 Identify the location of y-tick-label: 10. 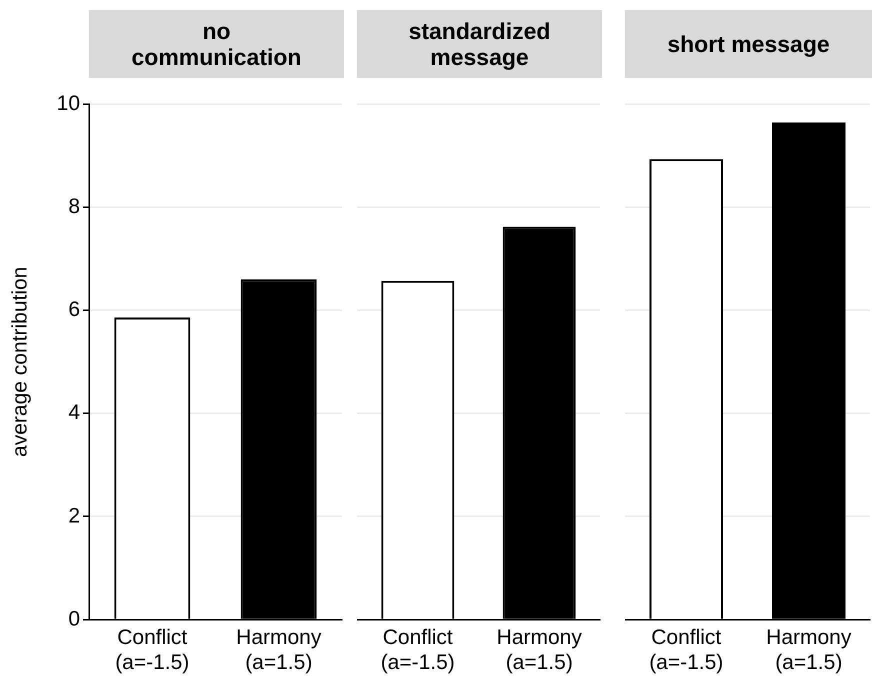
(68, 103).